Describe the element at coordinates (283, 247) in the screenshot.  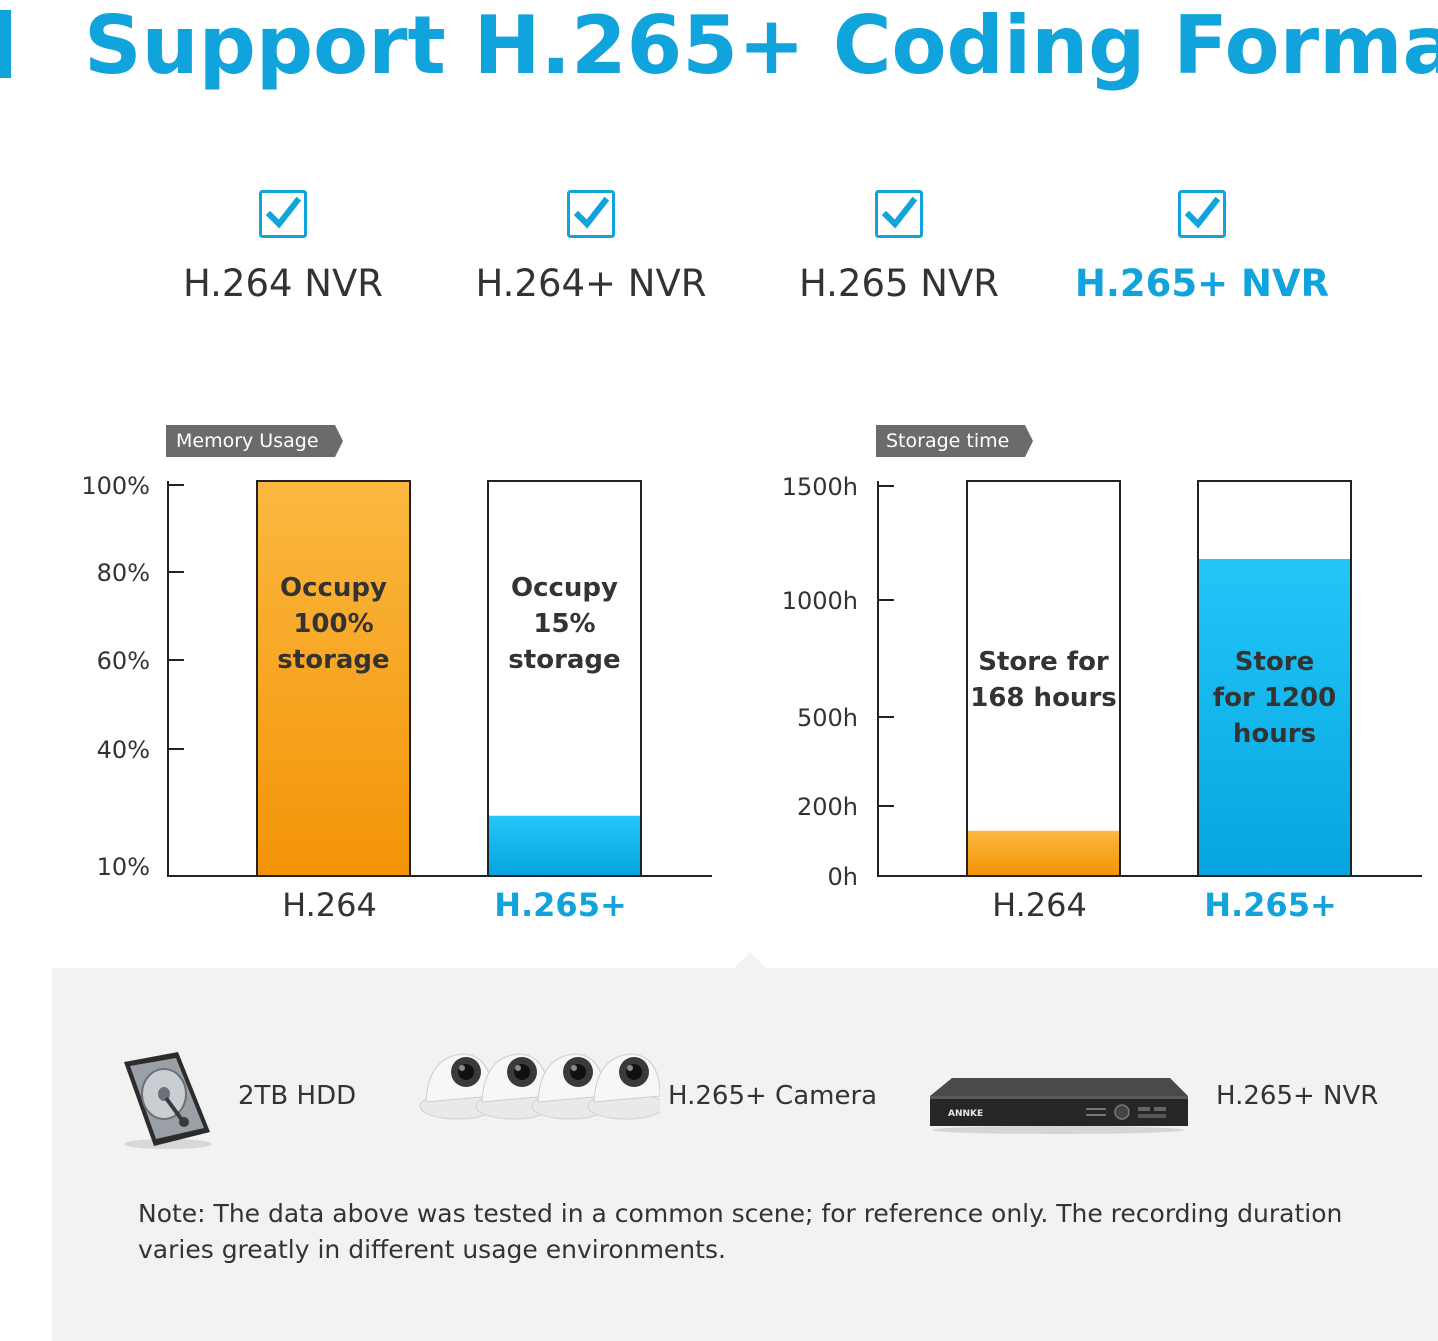
I see `codec-item-h264: H.264 NVR` at that location.